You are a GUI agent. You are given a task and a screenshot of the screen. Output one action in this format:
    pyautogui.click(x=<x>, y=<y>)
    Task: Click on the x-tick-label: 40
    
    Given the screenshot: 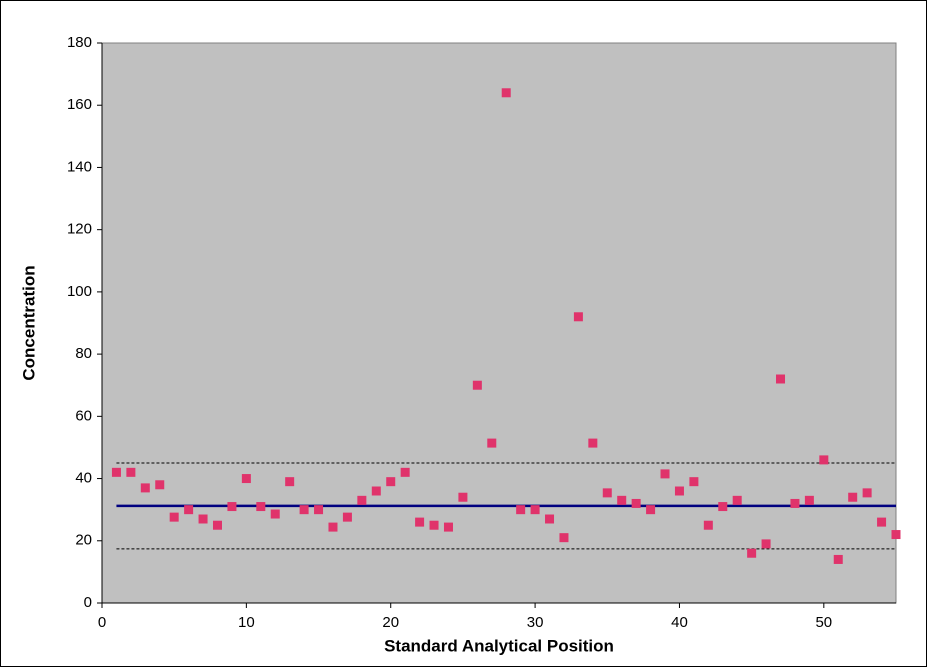 What is the action you would take?
    pyautogui.click(x=679, y=622)
    